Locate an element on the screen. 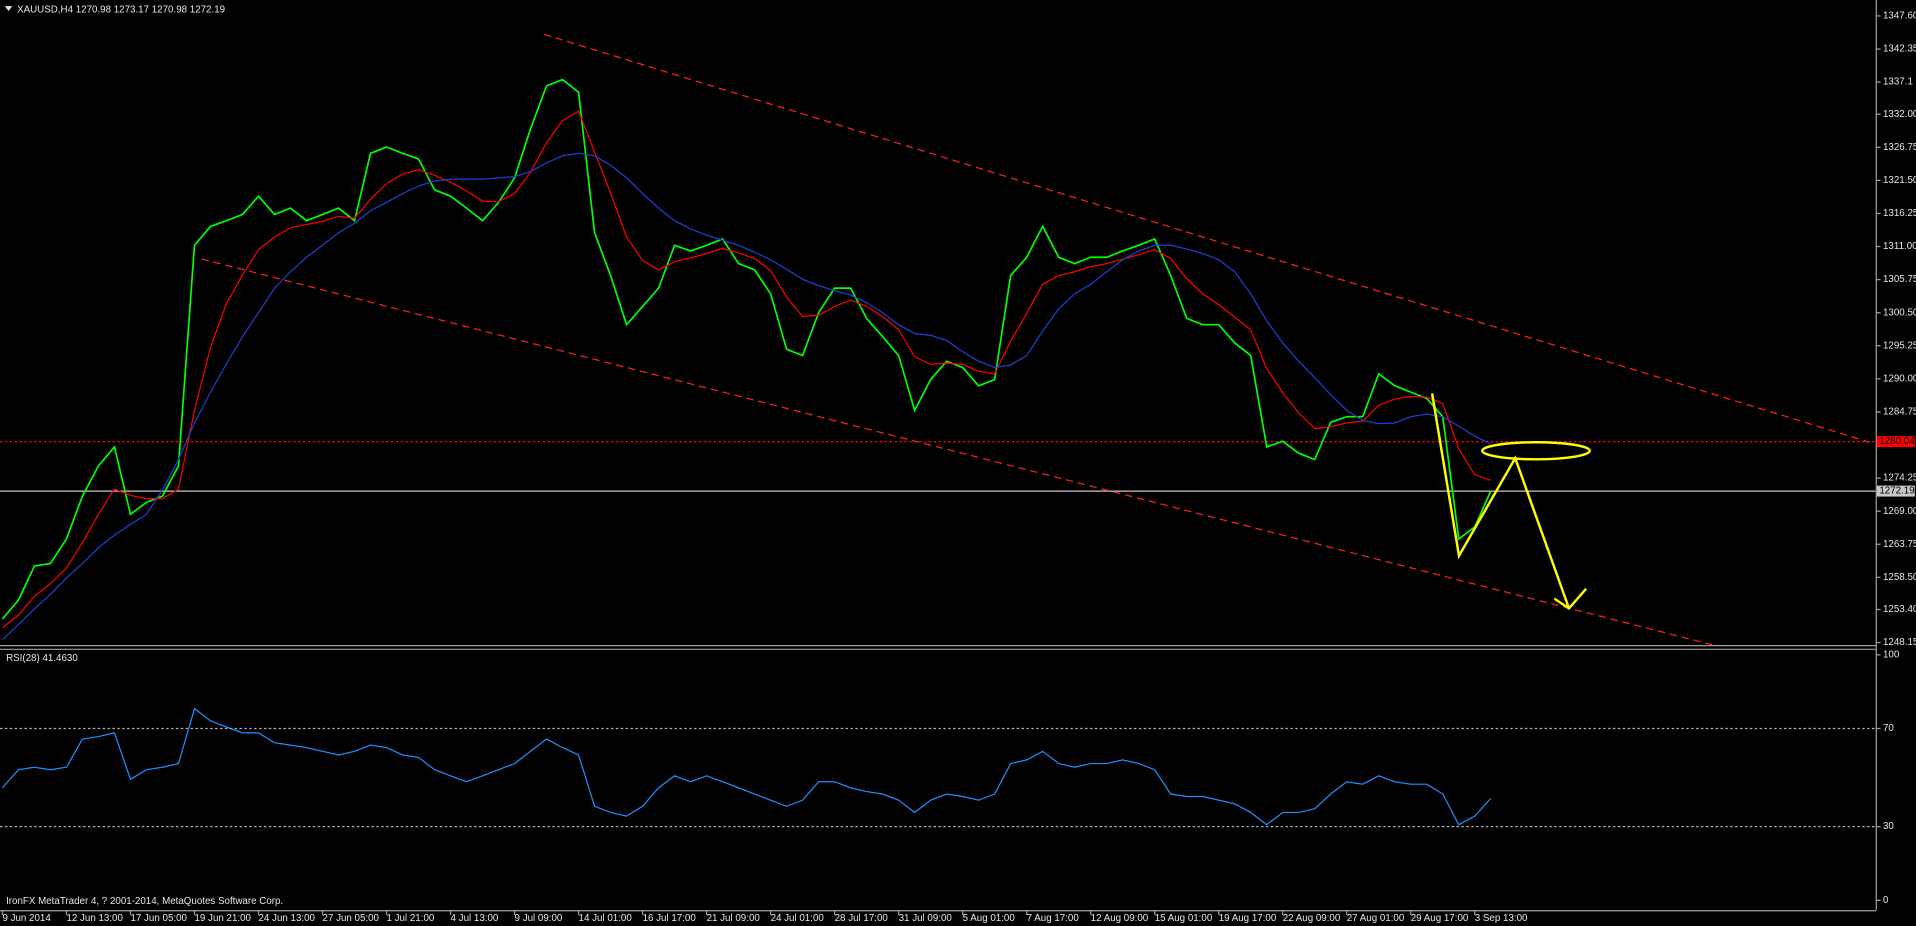 The width and height of the screenshot is (1916, 926). x-tick-label: 27 Aug 01:00 is located at coordinates (1376, 918).